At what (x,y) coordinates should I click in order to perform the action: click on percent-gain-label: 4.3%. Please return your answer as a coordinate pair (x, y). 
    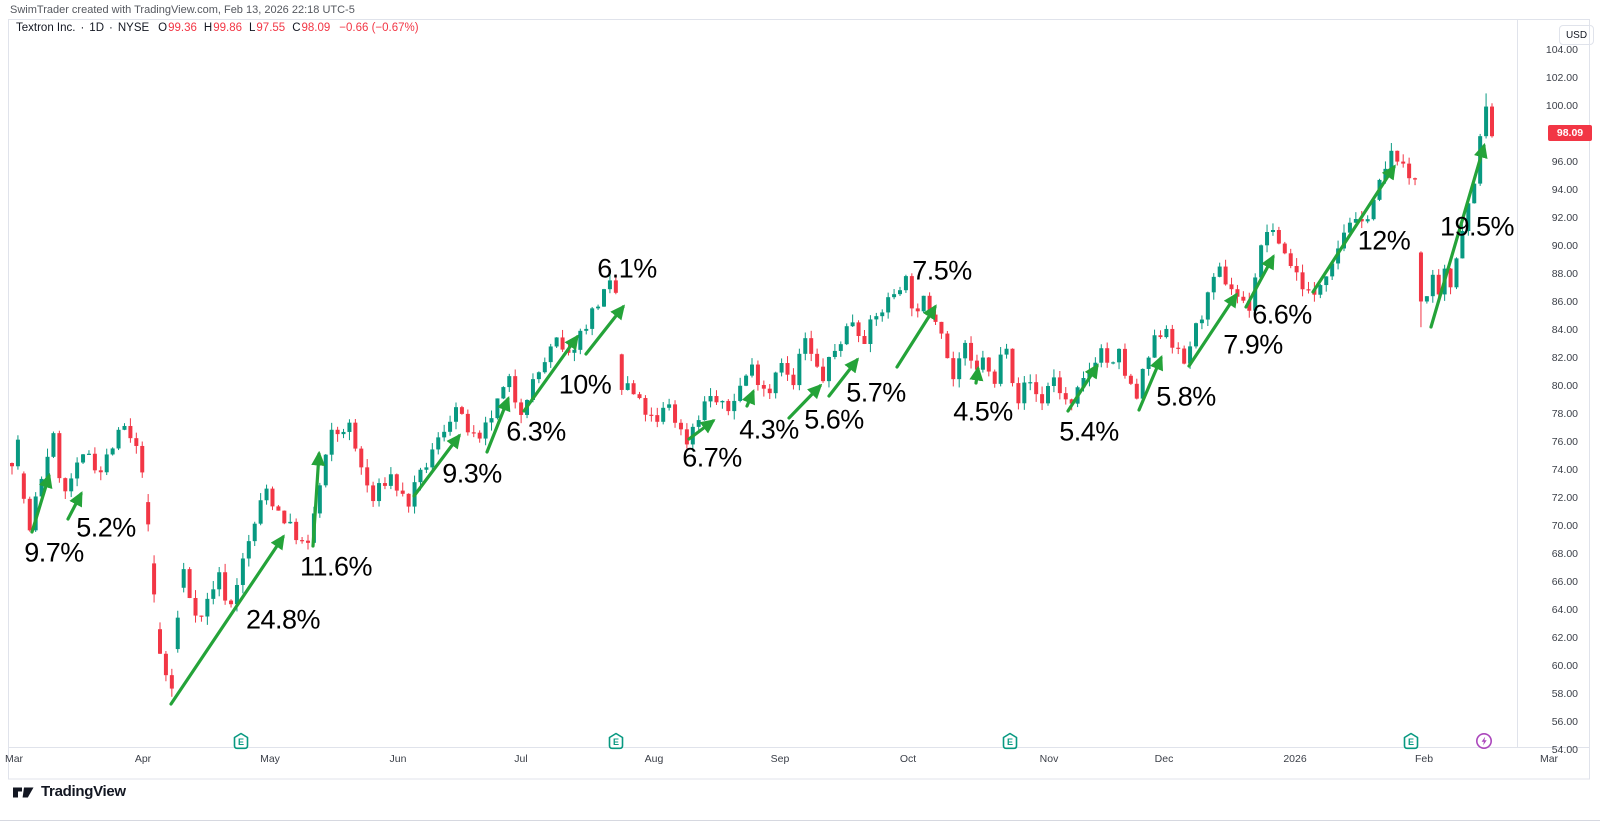
    Looking at the image, I should click on (769, 429).